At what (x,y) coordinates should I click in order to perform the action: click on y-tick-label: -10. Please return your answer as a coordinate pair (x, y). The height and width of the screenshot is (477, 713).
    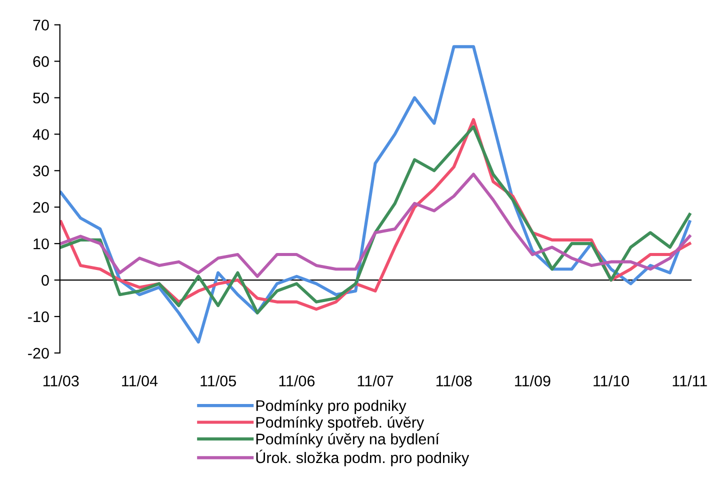
    Looking at the image, I should click on (38, 316).